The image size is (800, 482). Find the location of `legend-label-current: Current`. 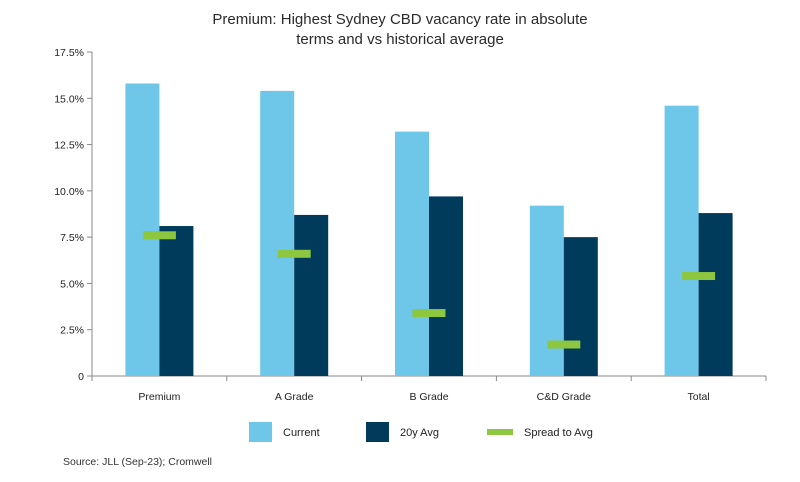

legend-label-current: Current is located at coordinates (301, 433).